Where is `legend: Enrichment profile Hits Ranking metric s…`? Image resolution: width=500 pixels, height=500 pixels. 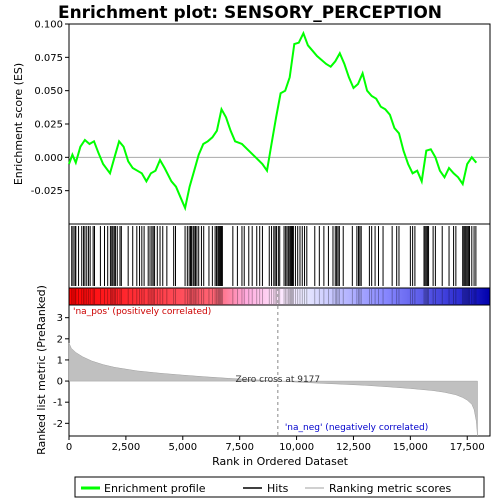
legend: Enrichment profile Hits Ranking metric s… is located at coordinates (279, 487).